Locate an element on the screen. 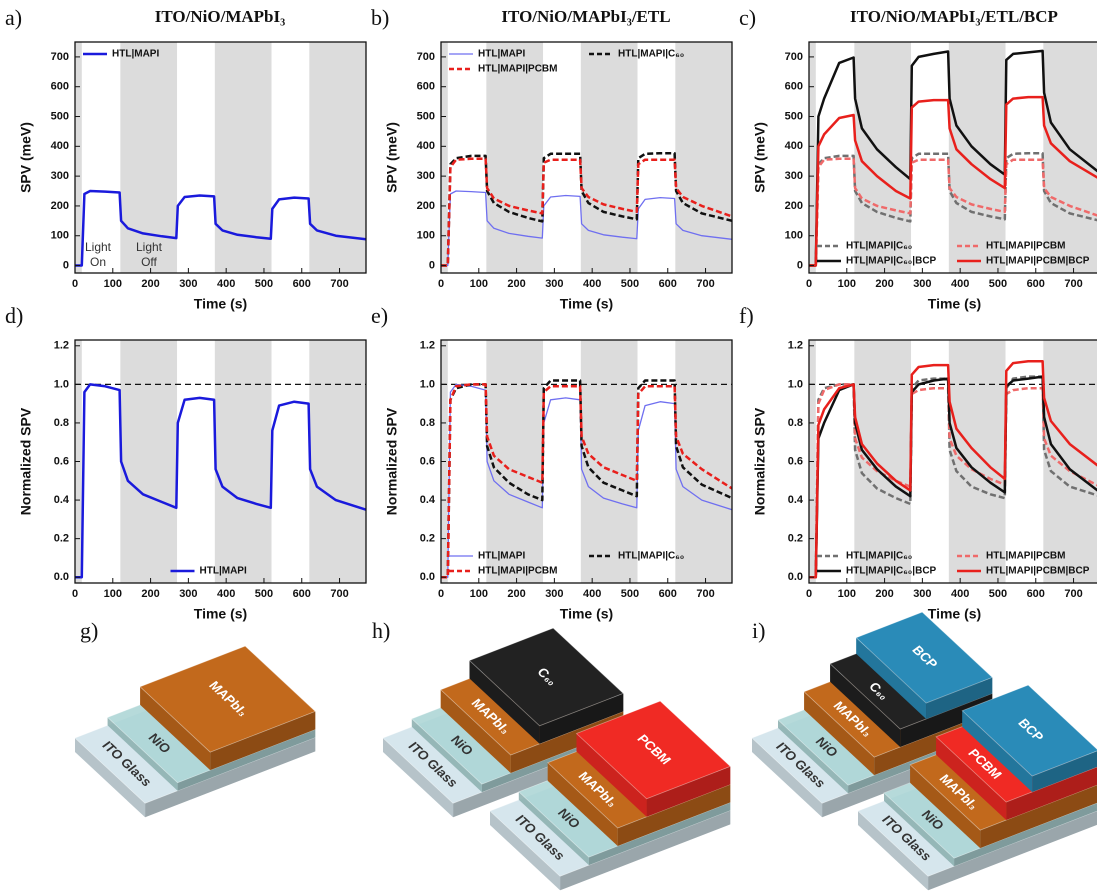 Image resolution: width=1097 pixels, height=895 pixels. y-tick-label: 100 is located at coordinates (60, 236).